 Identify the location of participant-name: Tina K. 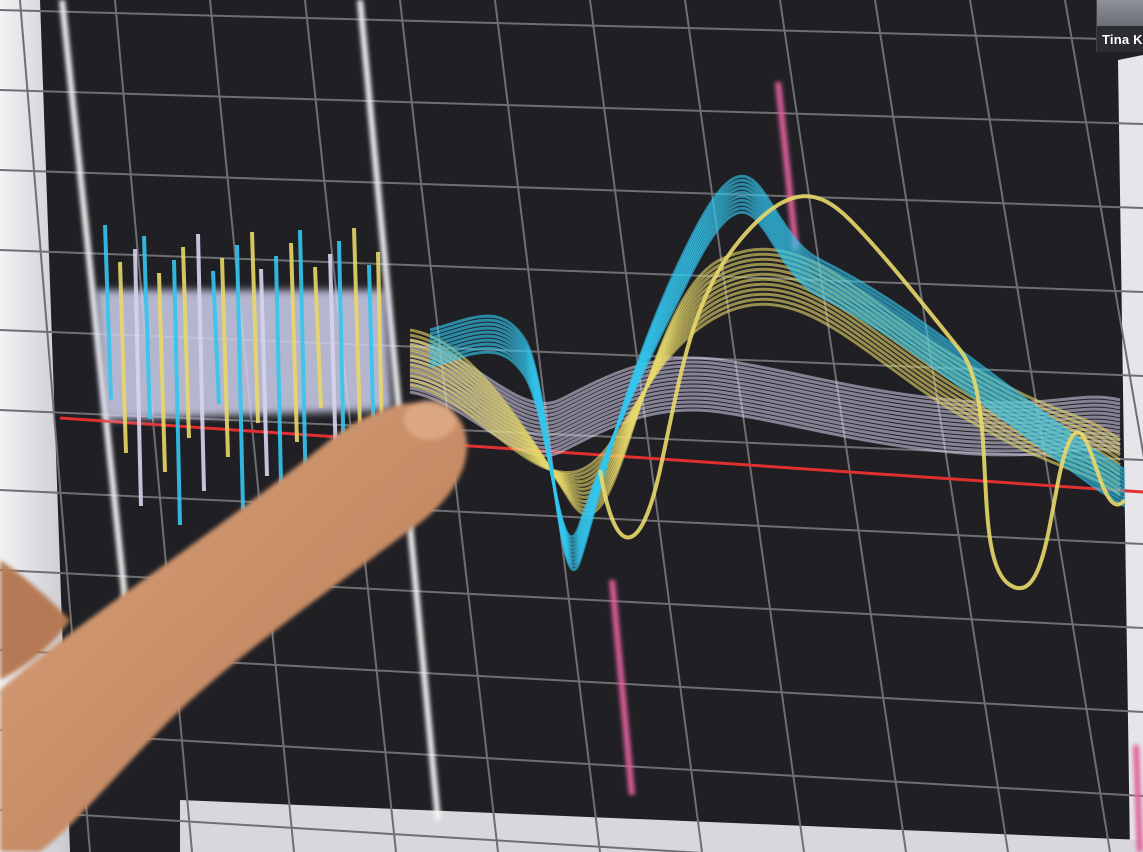
(1122, 39).